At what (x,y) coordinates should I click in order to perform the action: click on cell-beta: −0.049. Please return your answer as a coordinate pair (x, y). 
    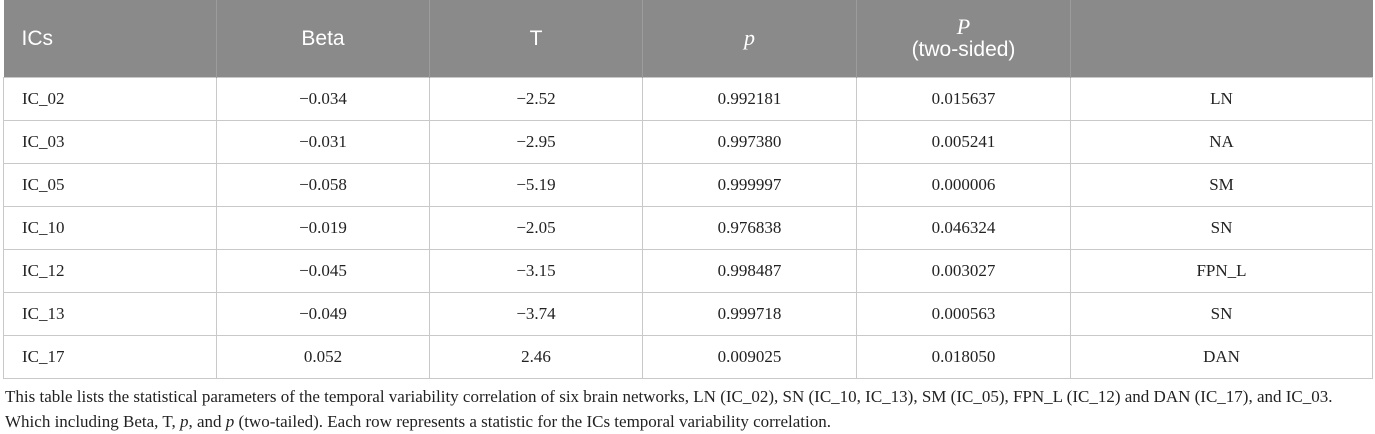
    Looking at the image, I should click on (323, 313).